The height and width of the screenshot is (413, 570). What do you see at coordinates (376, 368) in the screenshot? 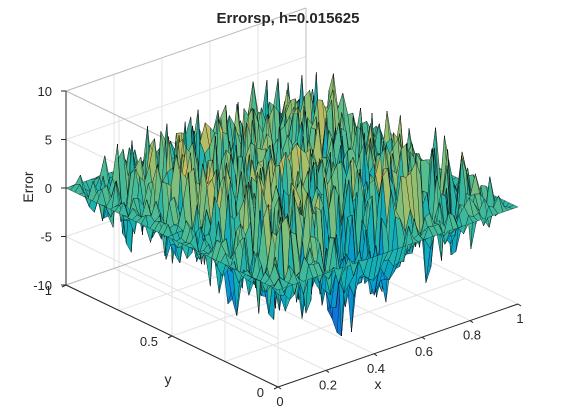
I see `x-tick-label: 0.4` at bounding box center [376, 368].